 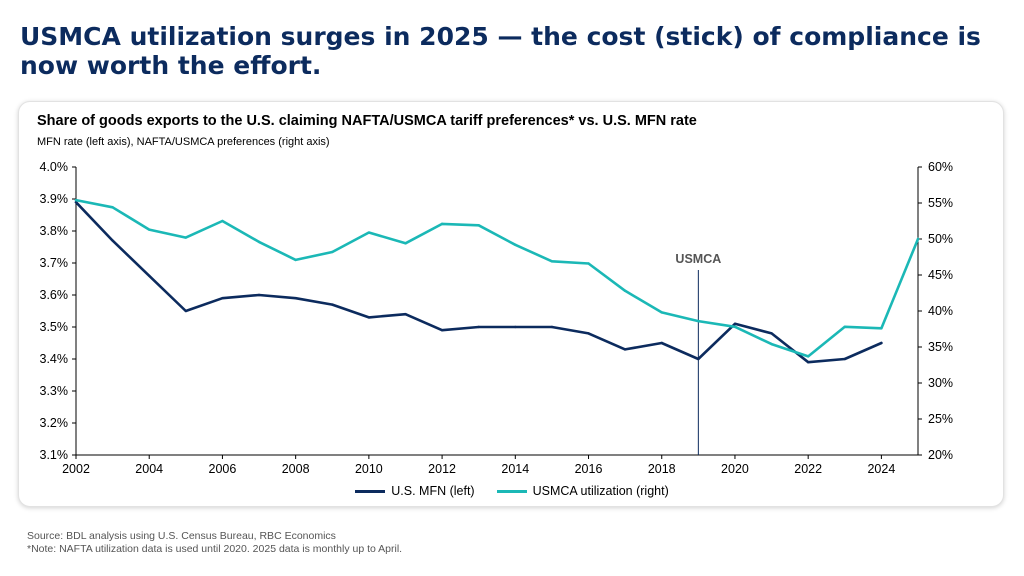 What do you see at coordinates (54, 199) in the screenshot?
I see `y-left-tick-label: 3.9%` at bounding box center [54, 199].